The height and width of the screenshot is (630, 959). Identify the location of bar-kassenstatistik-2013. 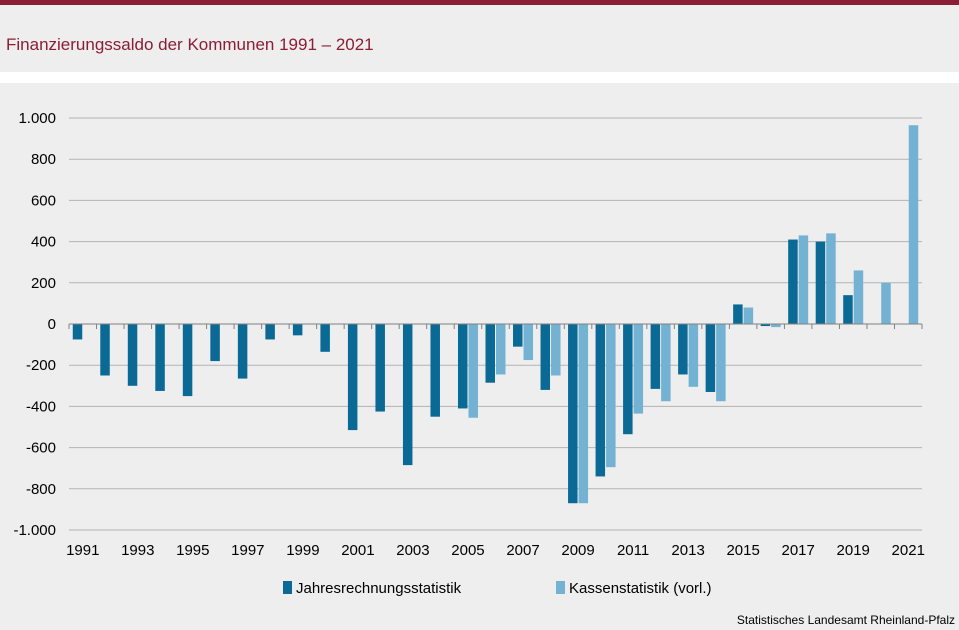
(693, 355).